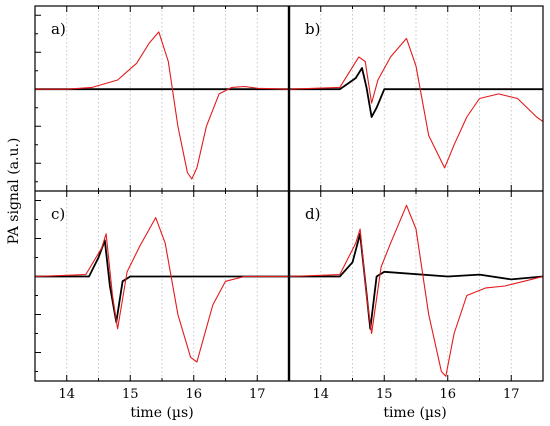 The image size is (550, 426). I want to click on panel-label: a), so click(58, 29).